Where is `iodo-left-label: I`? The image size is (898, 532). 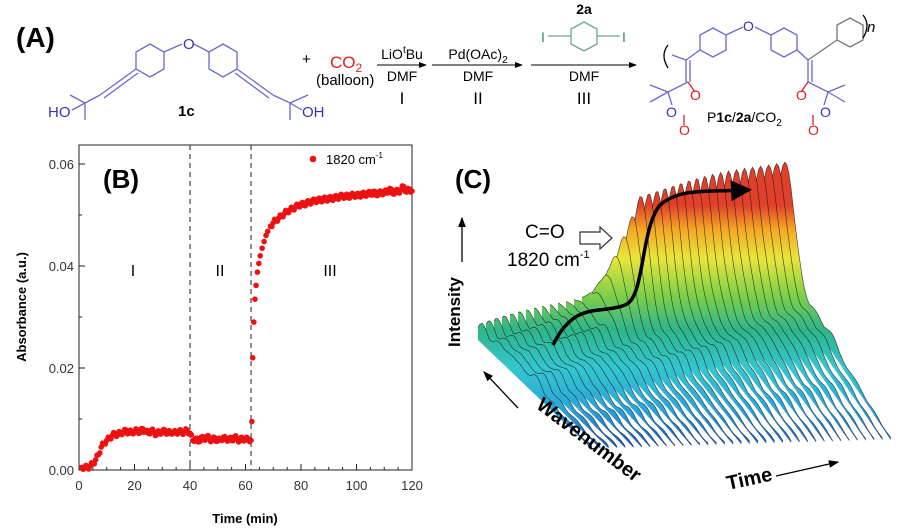
iodo-left-label: I is located at coordinates (543, 37).